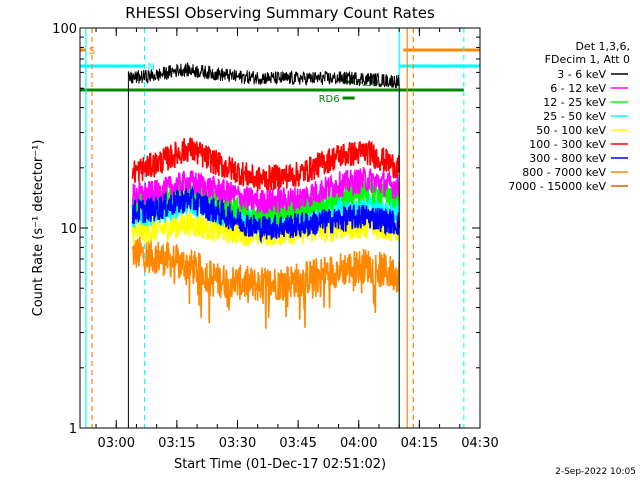 Image resolution: width=640 pixels, height=480 pixels. Describe the element at coordinates (237, 443) in the screenshot. I see `x-tick-label-2: 03:30` at that location.